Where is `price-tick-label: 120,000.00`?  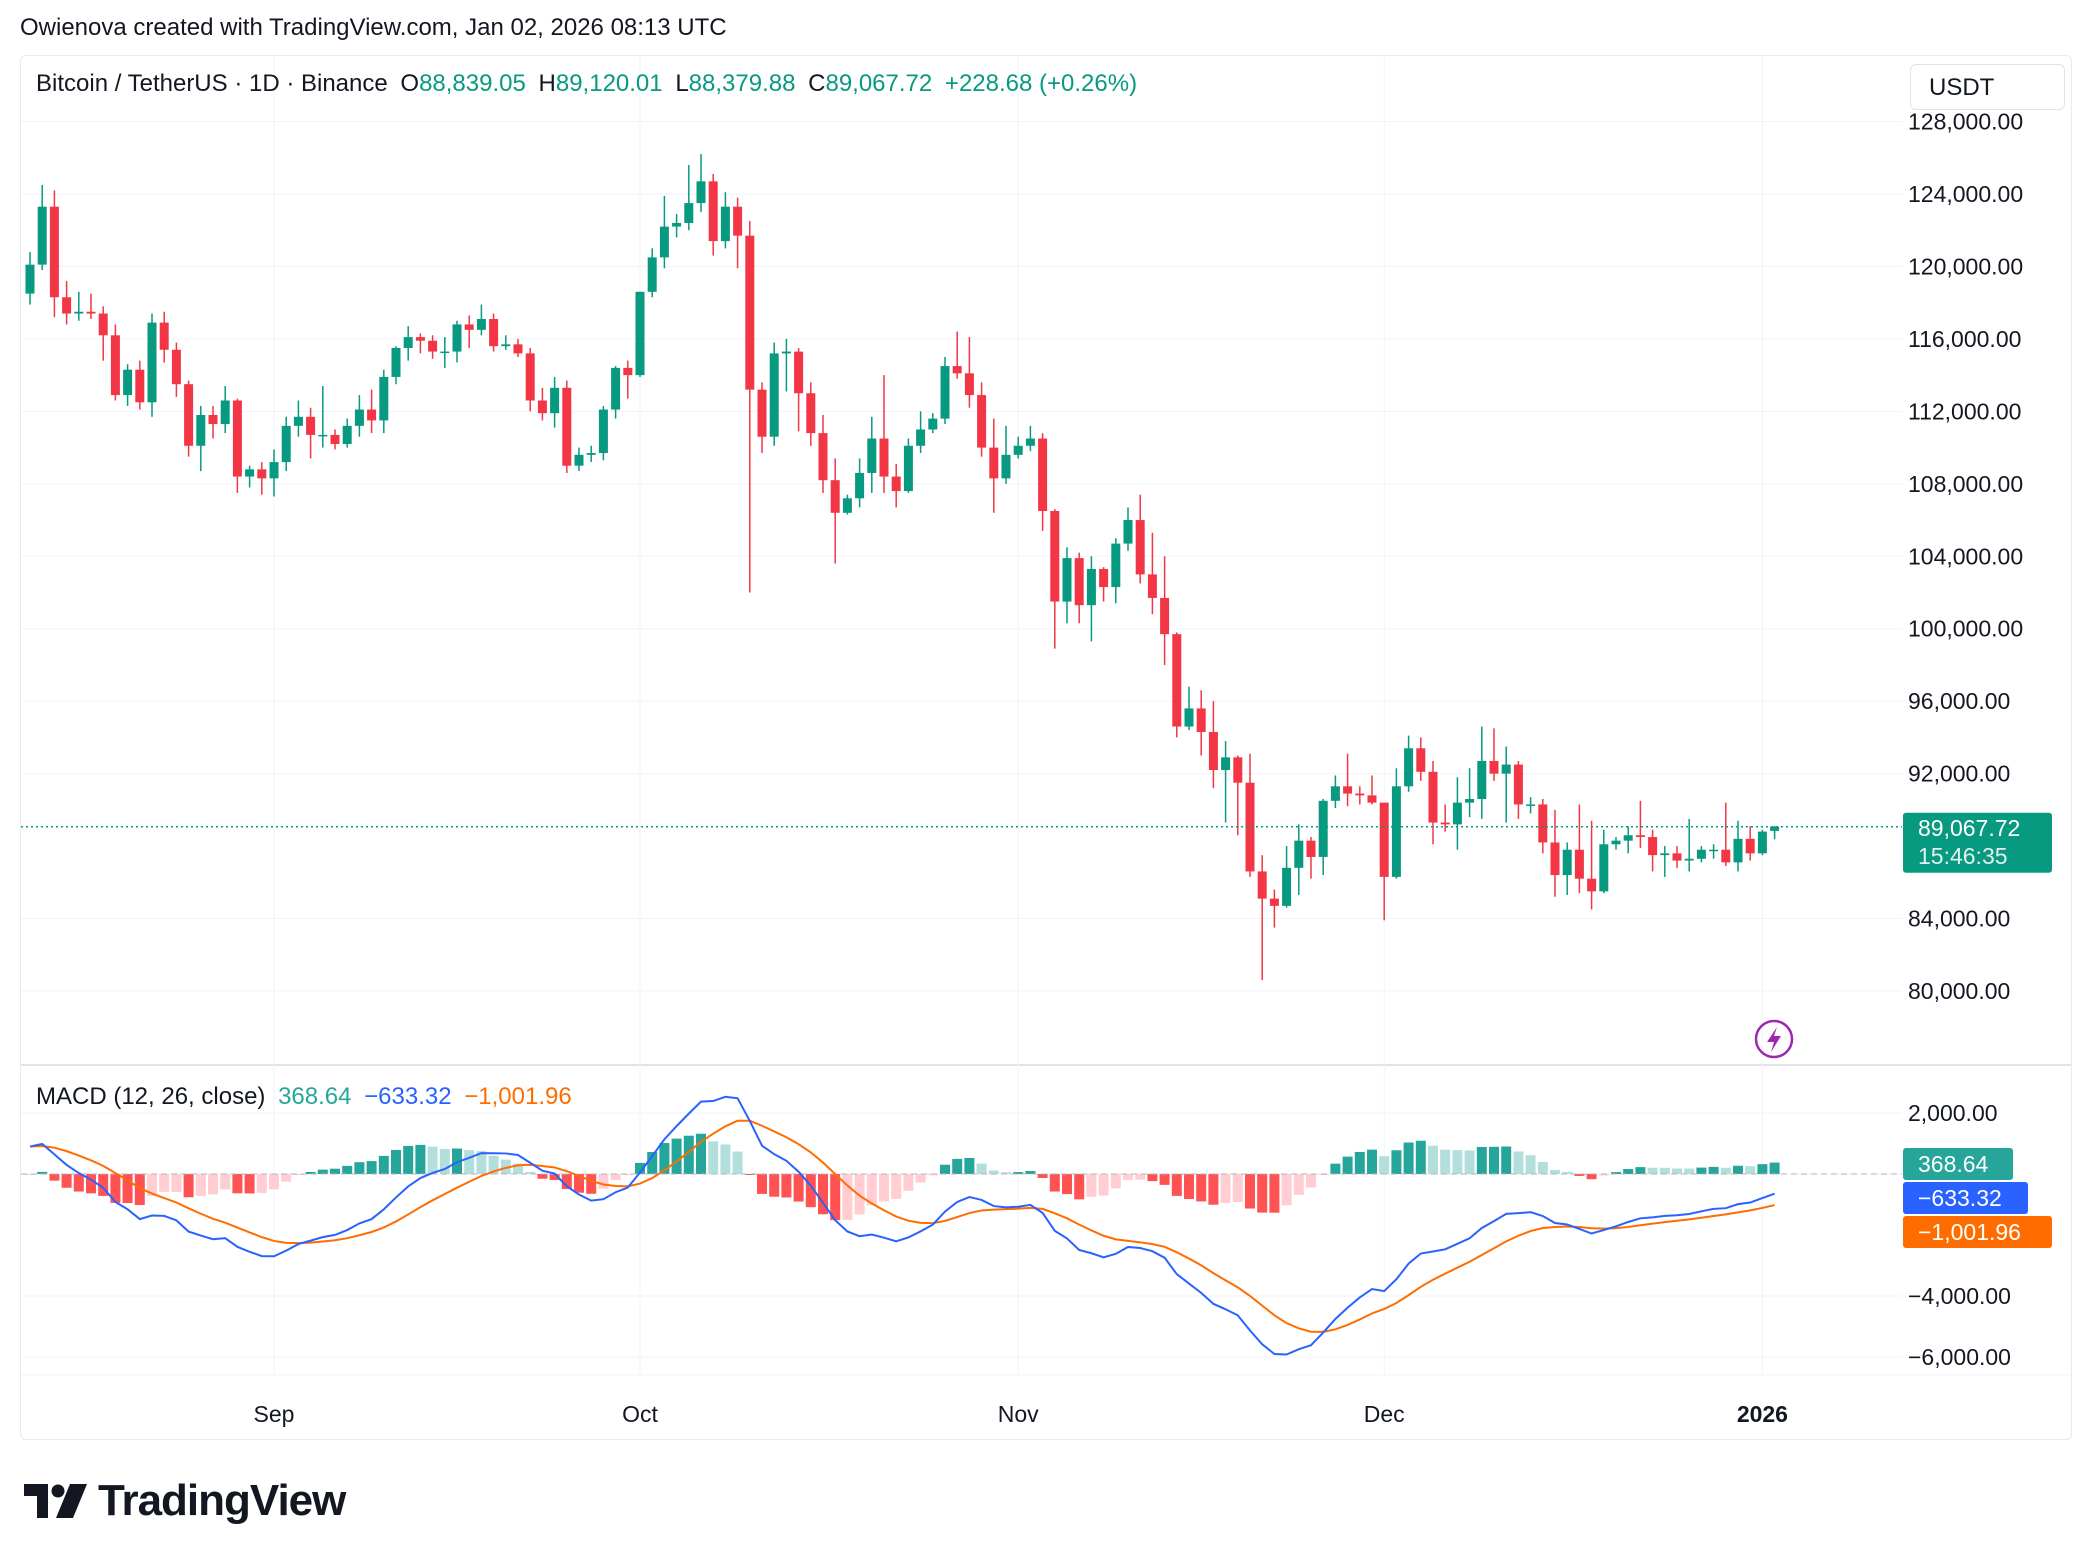 price-tick-label: 120,000.00 is located at coordinates (1965, 266).